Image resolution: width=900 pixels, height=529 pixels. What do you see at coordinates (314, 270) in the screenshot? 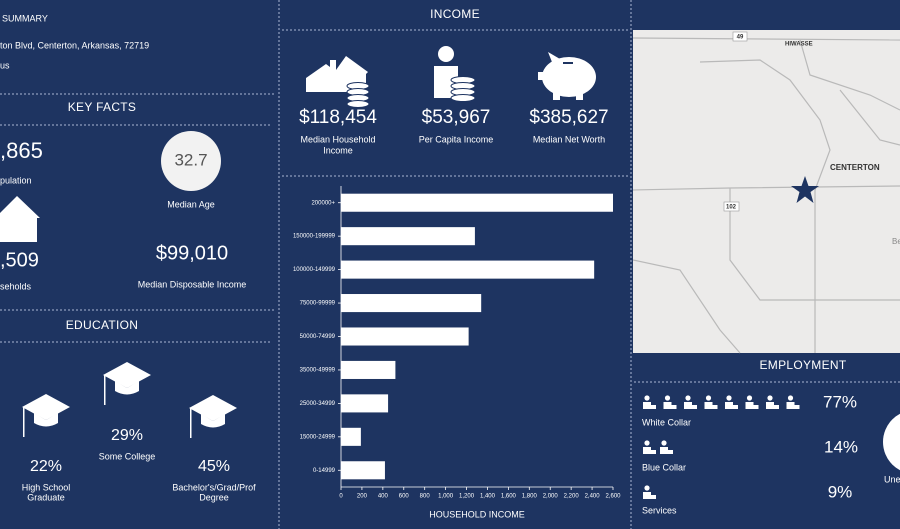
I see `y-tick-label: 100000-149999` at bounding box center [314, 270].